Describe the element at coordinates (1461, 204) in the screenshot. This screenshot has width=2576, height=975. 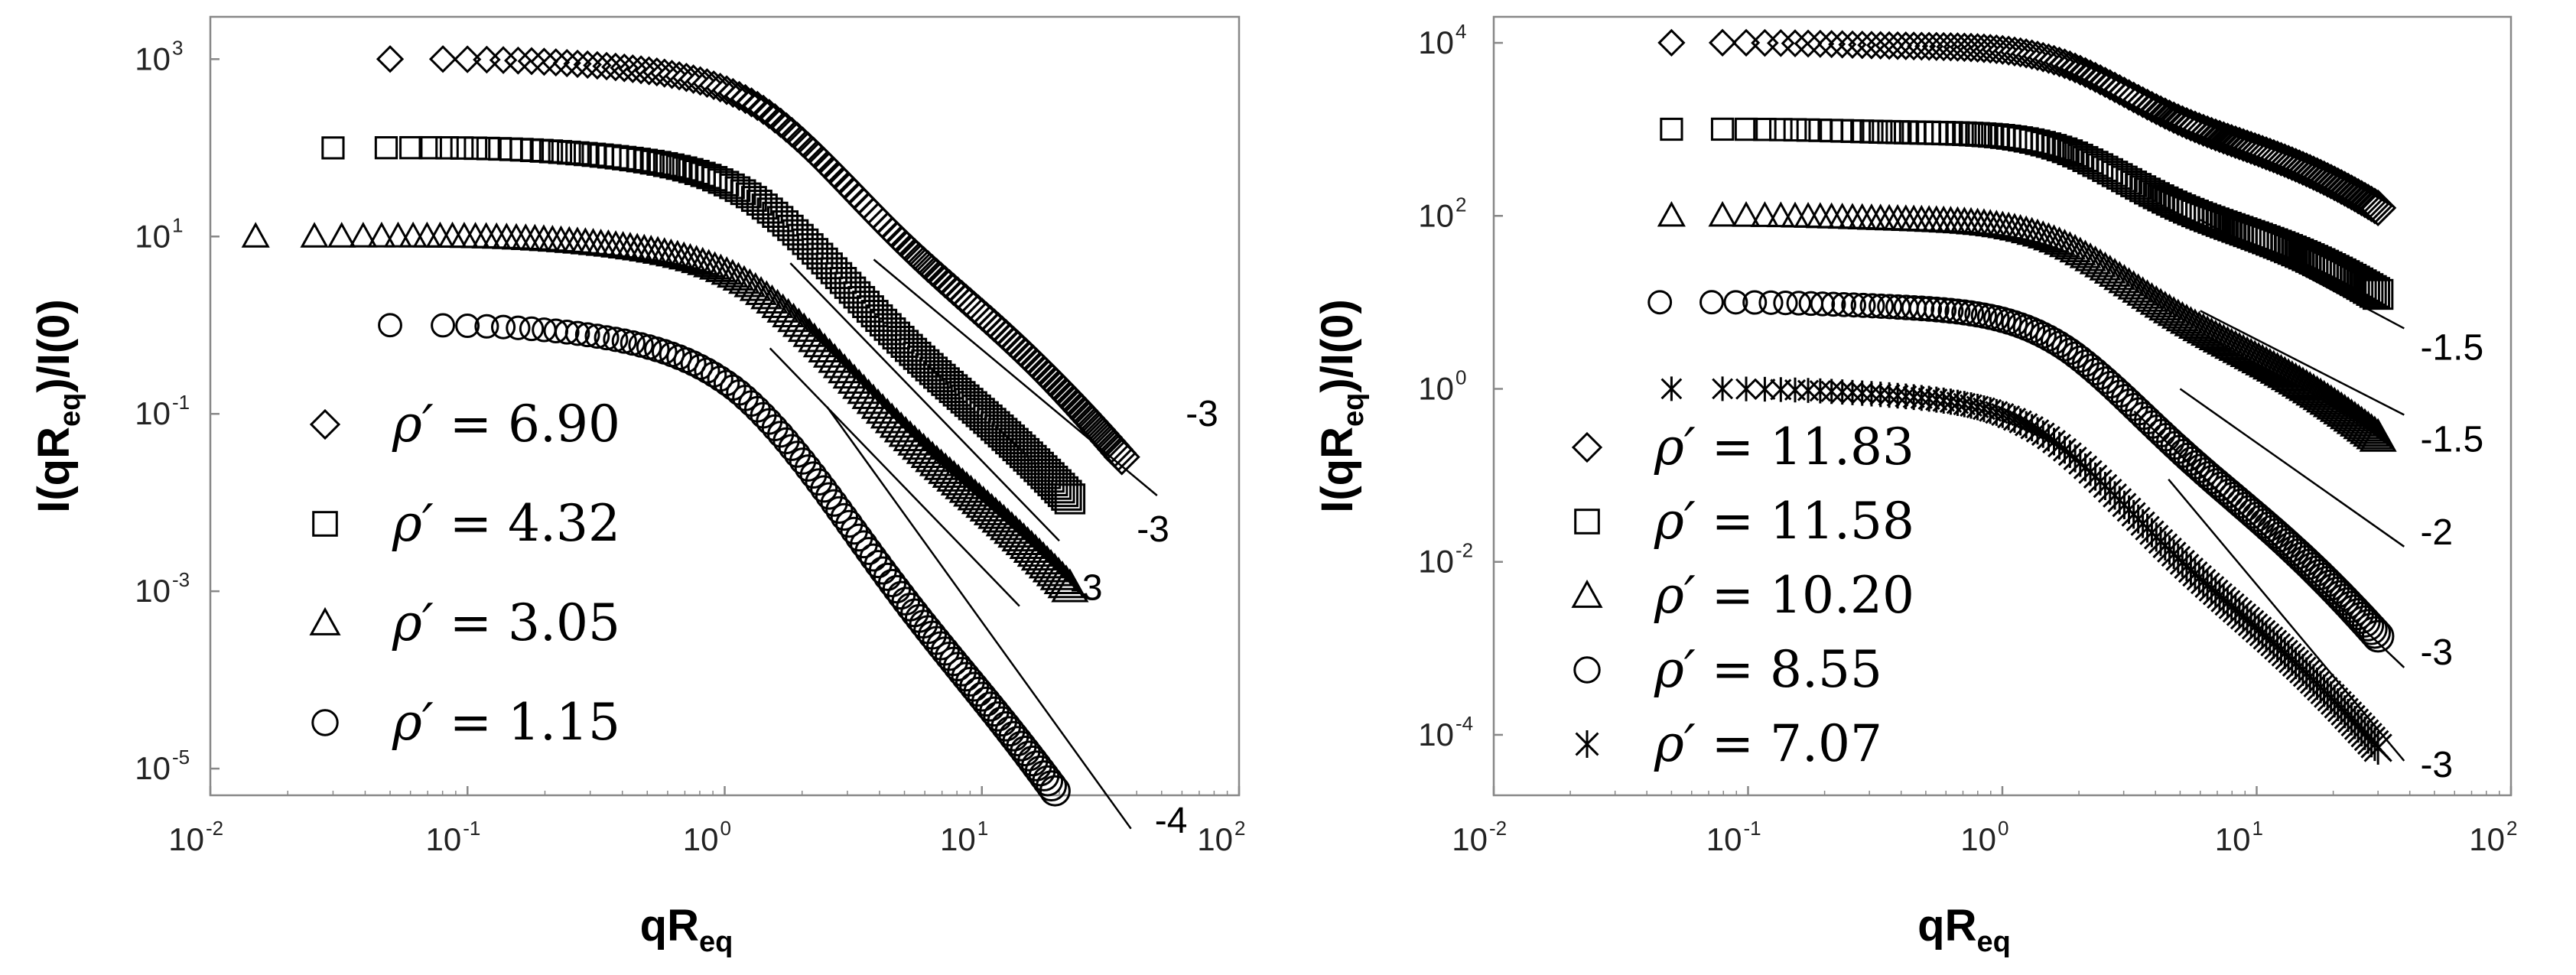
I see `y-tick-exponent: 2` at that location.